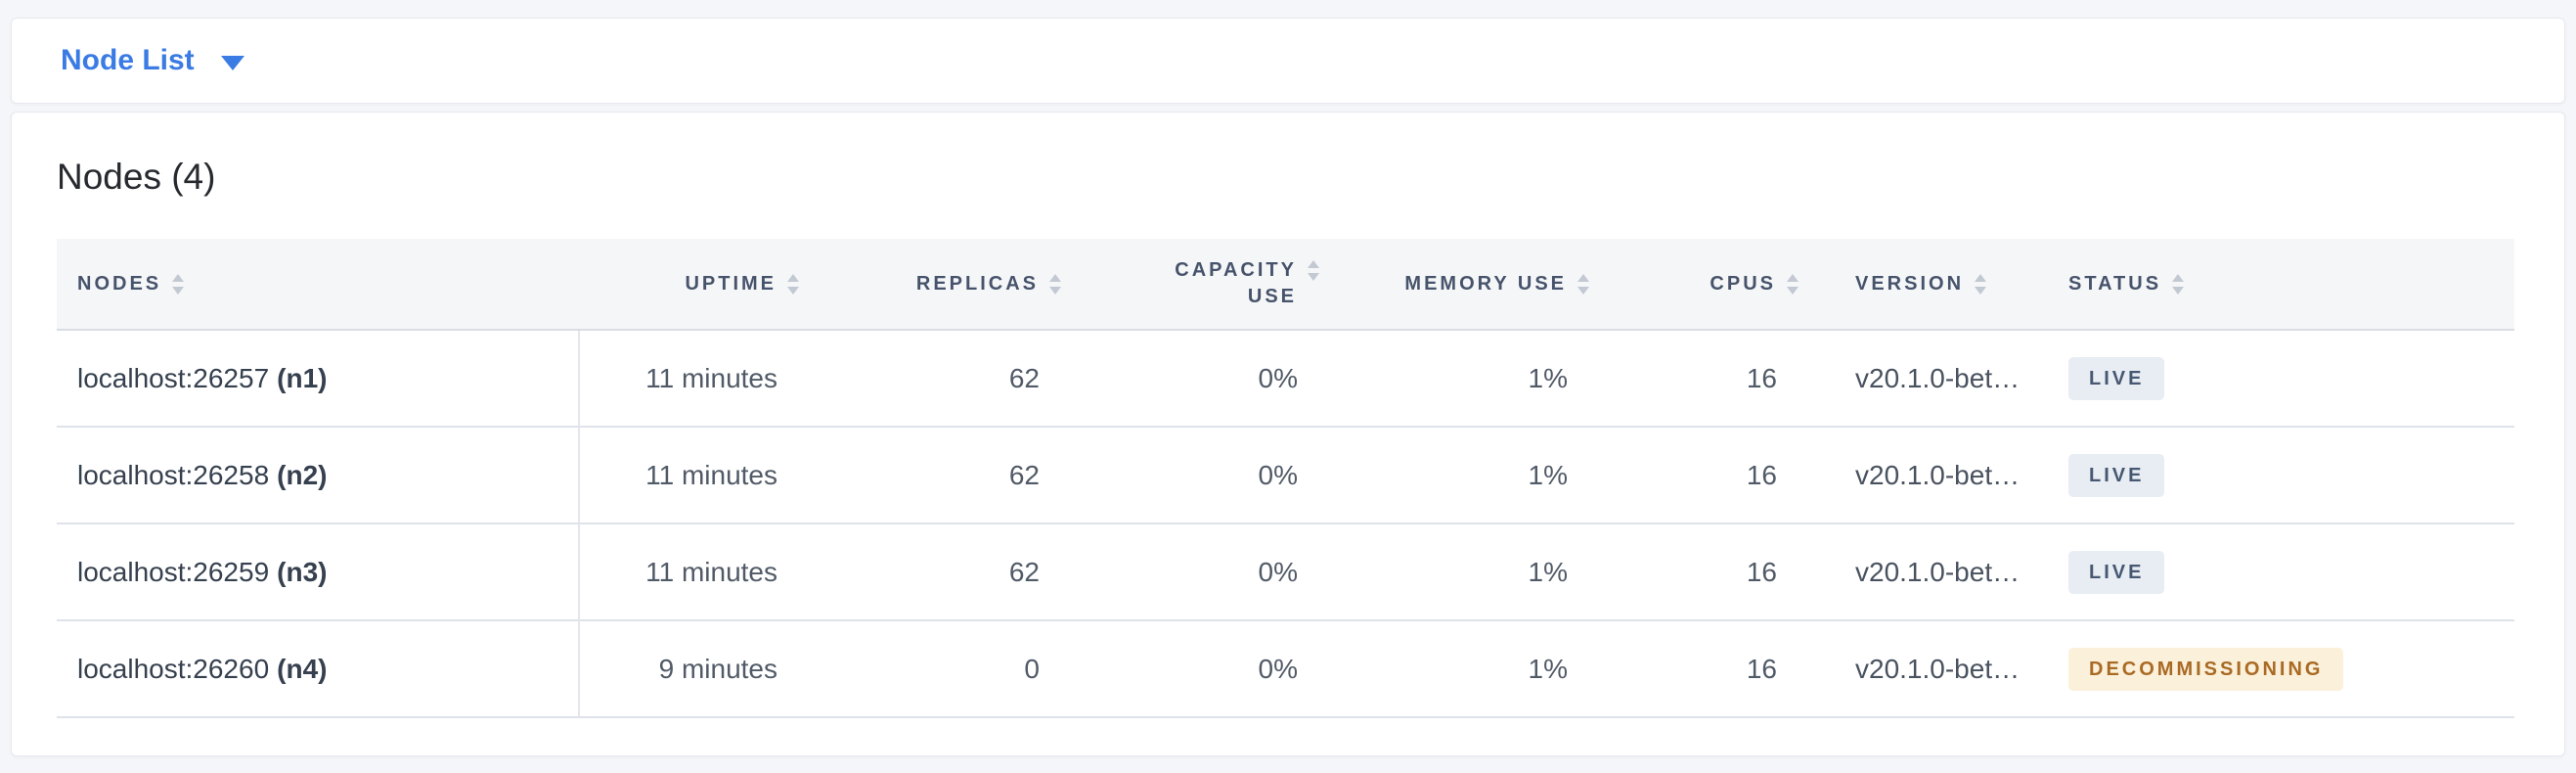 The image size is (2576, 773). What do you see at coordinates (731, 284) in the screenshot?
I see `column-label: Uptime` at bounding box center [731, 284].